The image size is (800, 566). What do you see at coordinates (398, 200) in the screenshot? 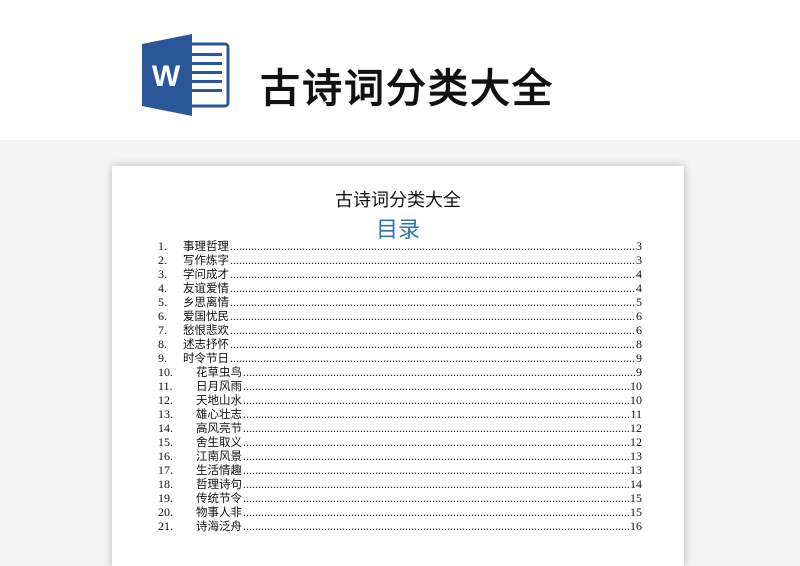
I see `document-title: 古诗词分类大全` at bounding box center [398, 200].